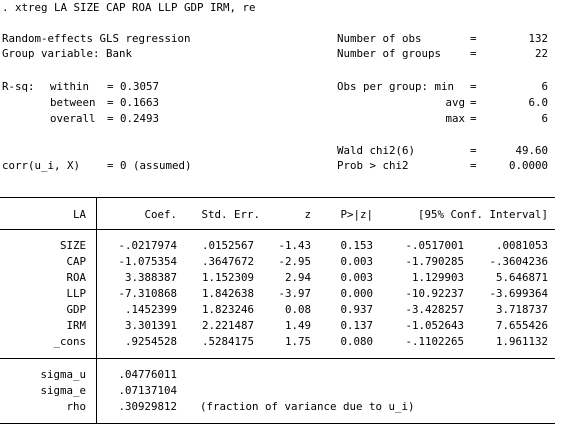 This screenshot has height=435, width=581. Describe the element at coordinates (379, 38) in the screenshot. I see `nobs-label: Number of obs` at that location.